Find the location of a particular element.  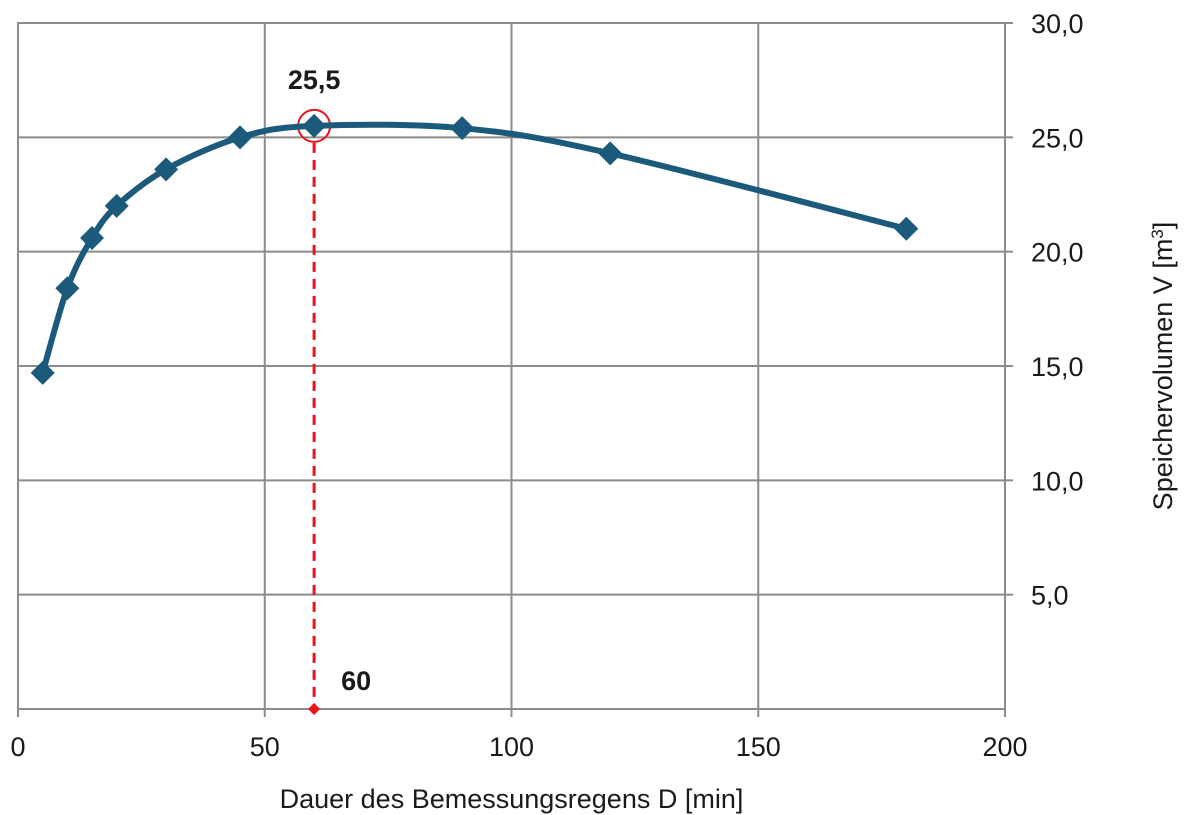

y-tick-label: 15,0 is located at coordinates (1057, 367).